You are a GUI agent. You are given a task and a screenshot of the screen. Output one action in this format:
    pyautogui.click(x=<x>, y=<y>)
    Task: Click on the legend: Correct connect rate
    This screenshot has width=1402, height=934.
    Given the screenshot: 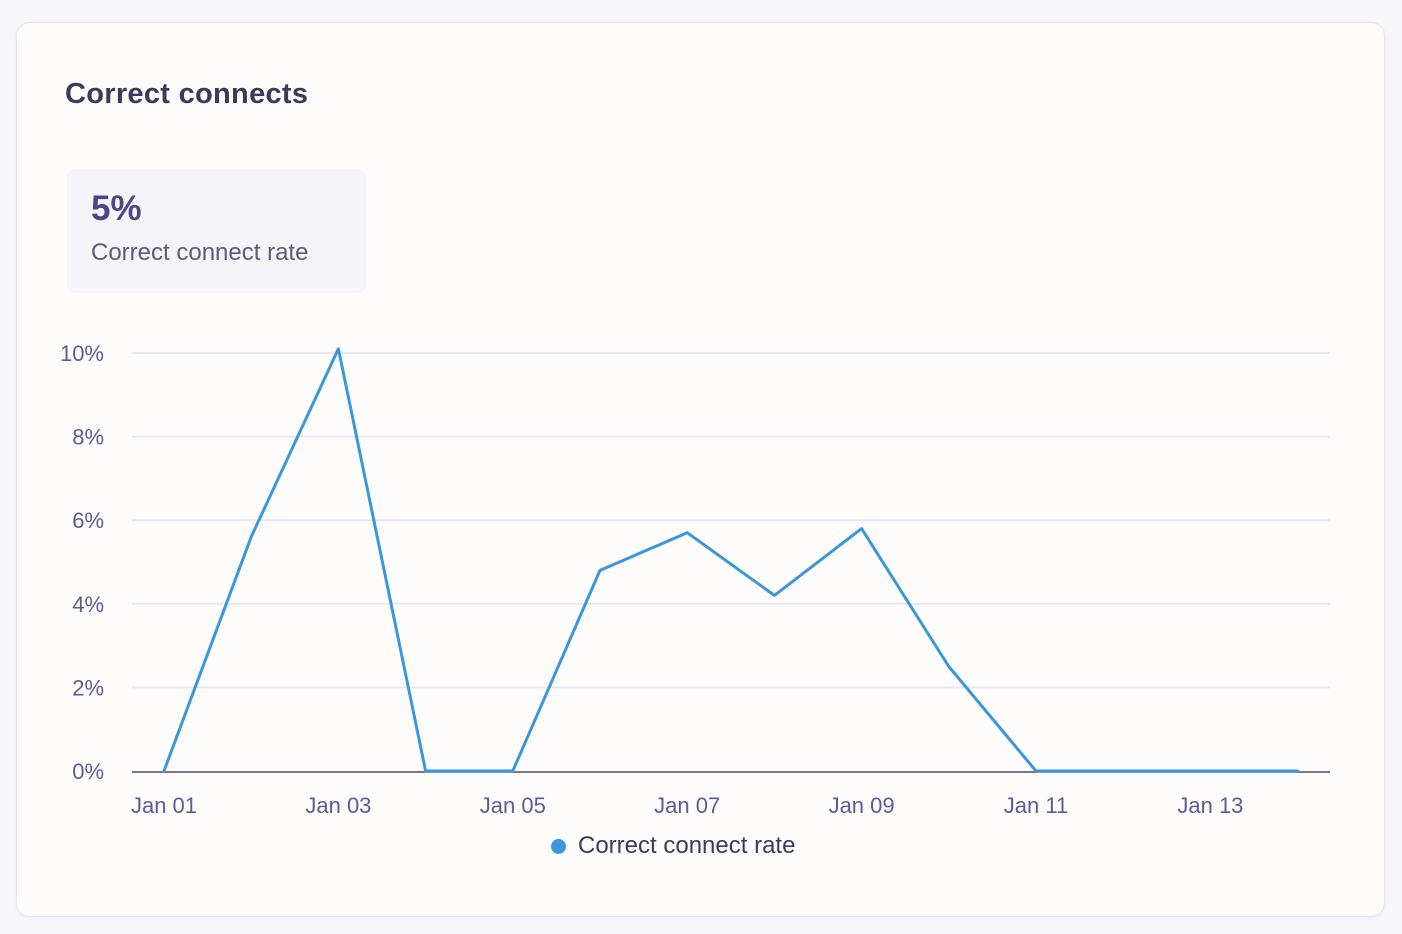 What is the action you would take?
    pyautogui.click(x=673, y=846)
    